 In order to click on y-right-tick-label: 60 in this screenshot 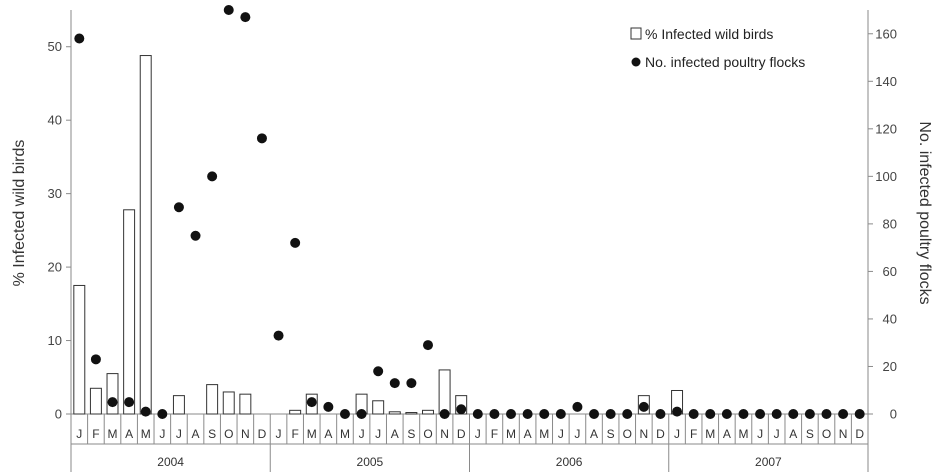, I will do `click(890, 271)`.